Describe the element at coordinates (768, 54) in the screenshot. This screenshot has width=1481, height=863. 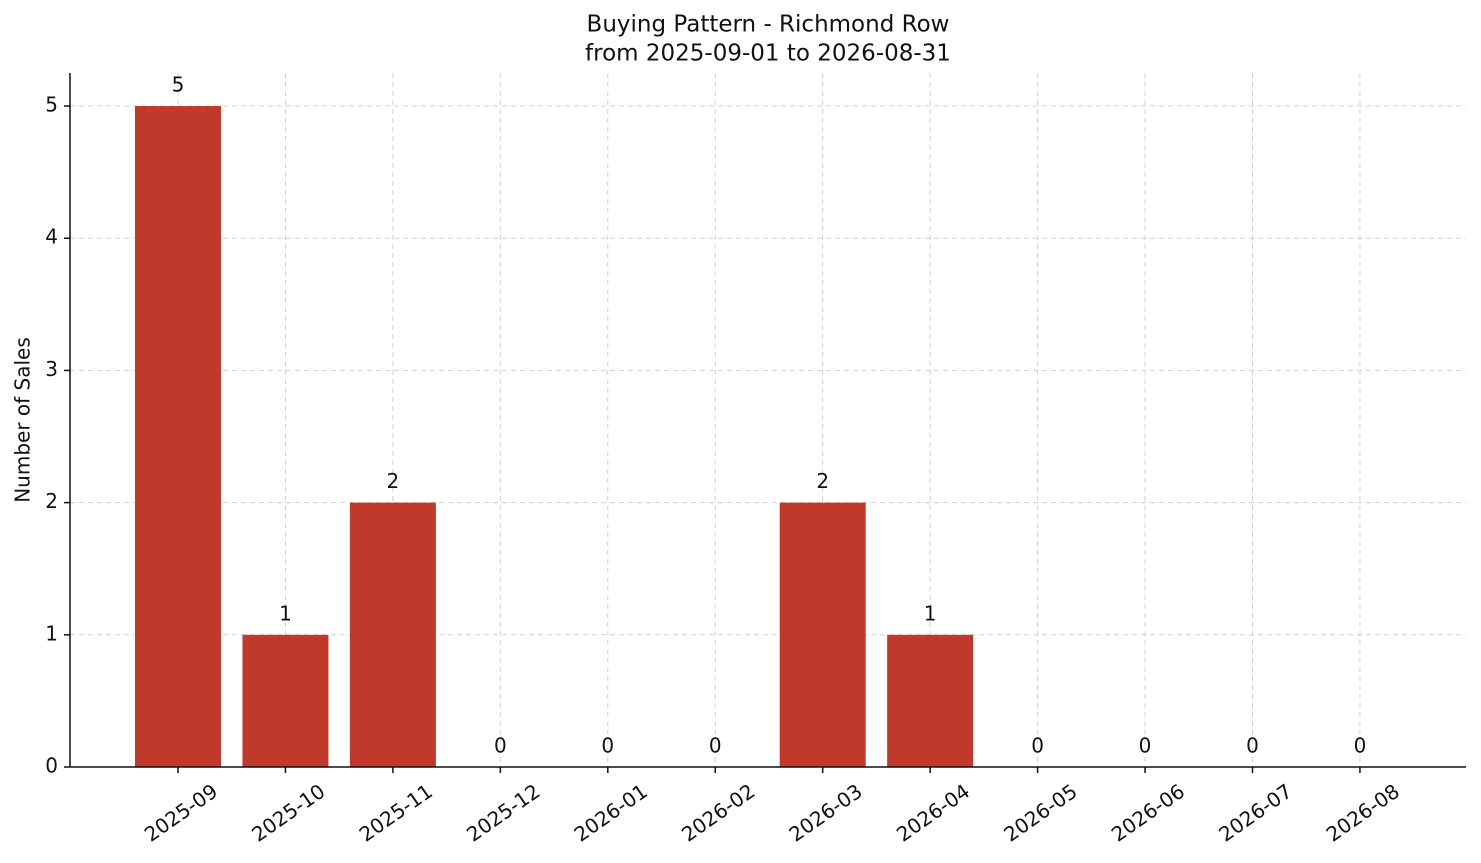
I see `chart-subtitle: from 2025-09-01 to 2026-08-31` at that location.